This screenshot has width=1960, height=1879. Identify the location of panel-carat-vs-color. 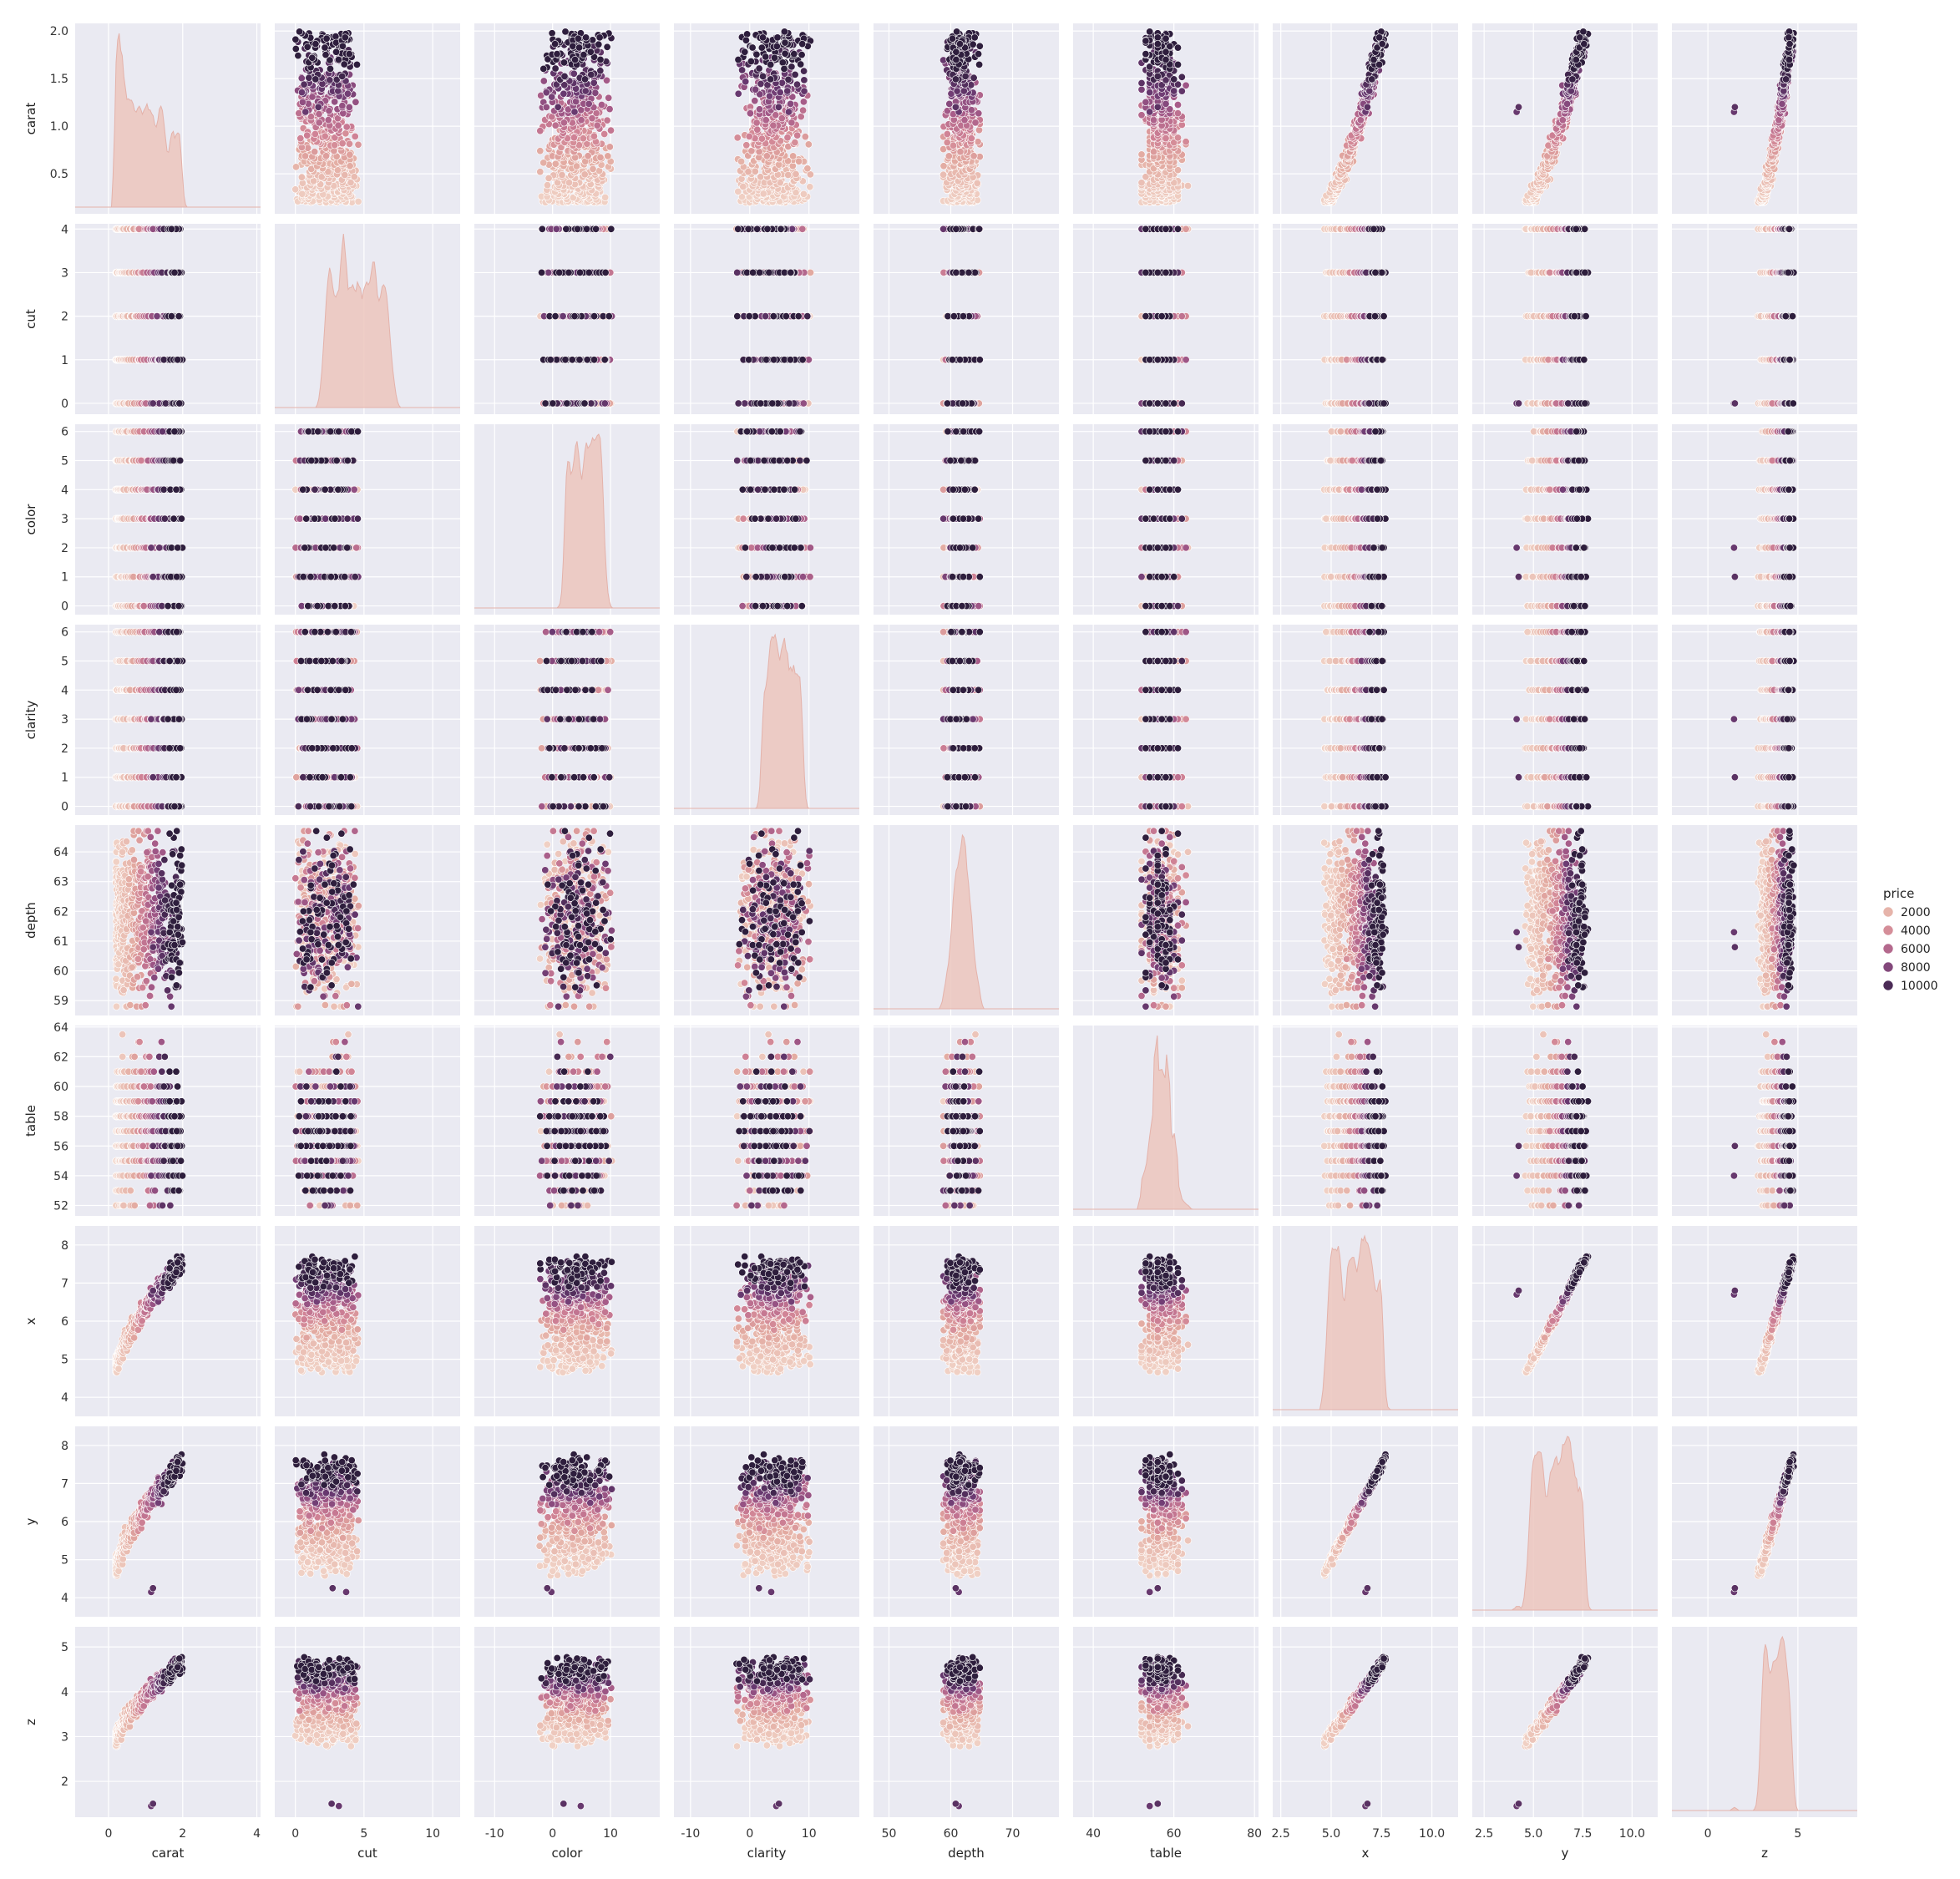
(567, 118).